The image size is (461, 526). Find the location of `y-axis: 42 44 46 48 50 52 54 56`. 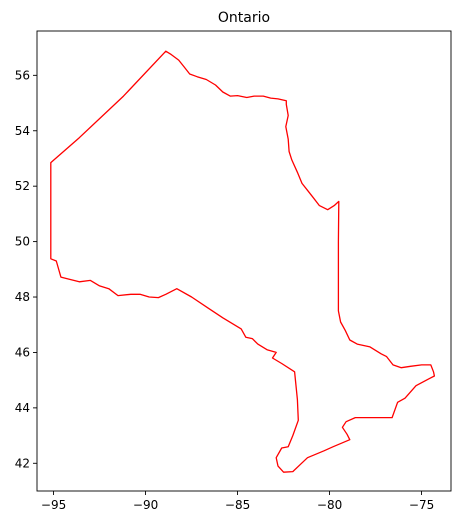

y-axis: 42 44 46 48 50 52 54 56 is located at coordinates (26, 269).